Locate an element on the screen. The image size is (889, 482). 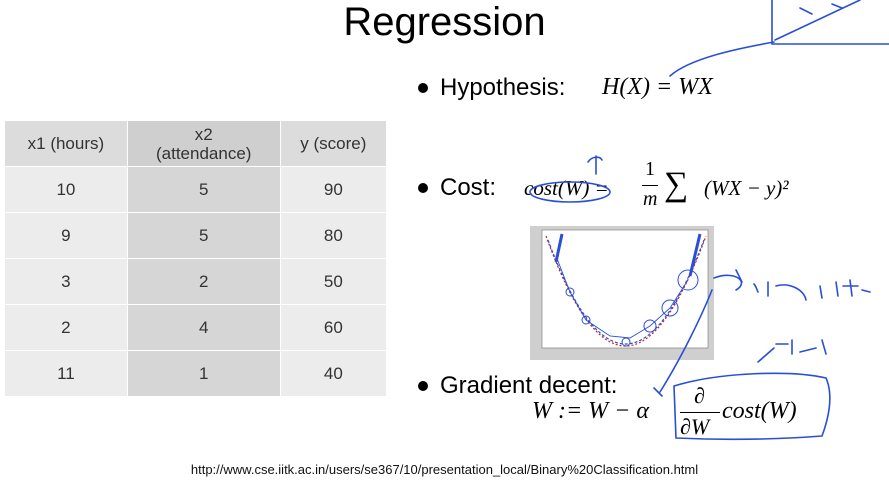
cost-rhs: (WX − y)² is located at coordinates (746, 188).